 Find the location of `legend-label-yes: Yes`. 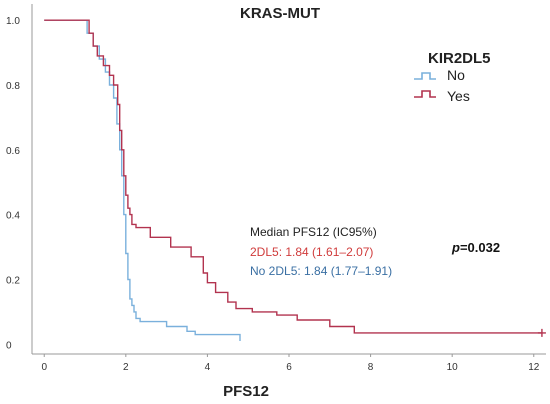

legend-label-yes: Yes is located at coordinates (458, 96).